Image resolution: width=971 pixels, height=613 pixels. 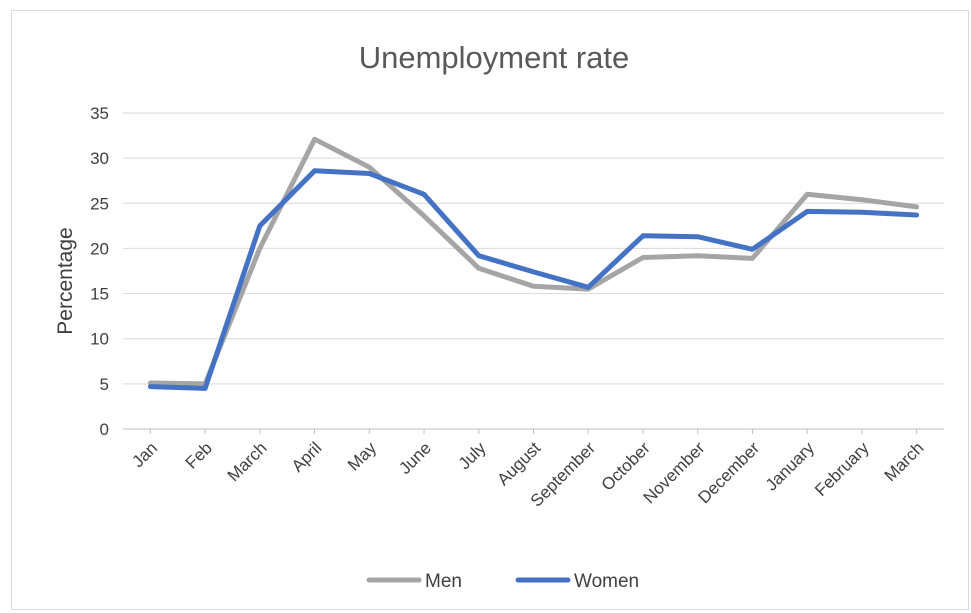 What do you see at coordinates (842, 469) in the screenshot?
I see `x-tick-label: February` at bounding box center [842, 469].